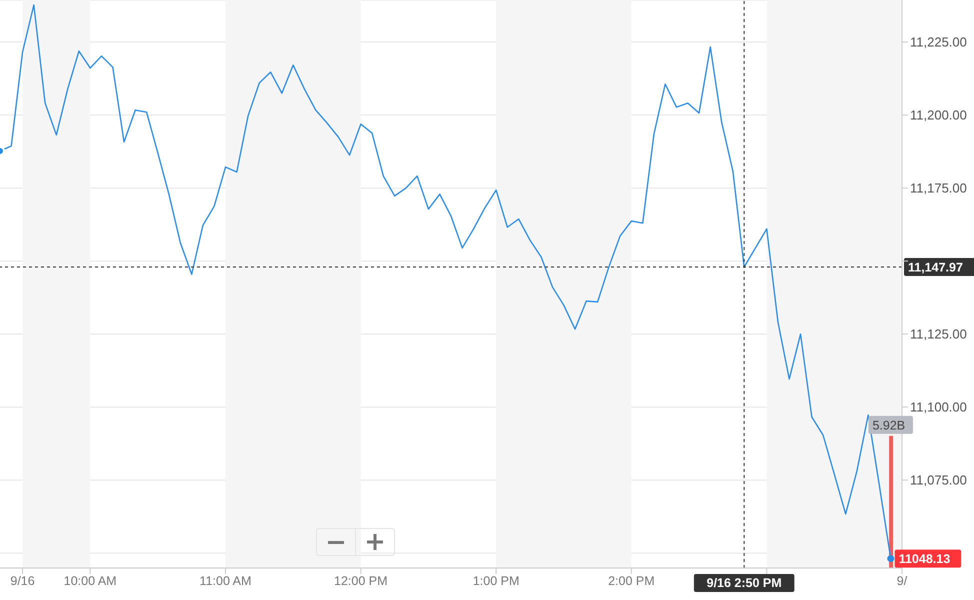 The height and width of the screenshot is (600, 974). What do you see at coordinates (938, 188) in the screenshot?
I see `y-tick-label: 11,175.00` at bounding box center [938, 188].